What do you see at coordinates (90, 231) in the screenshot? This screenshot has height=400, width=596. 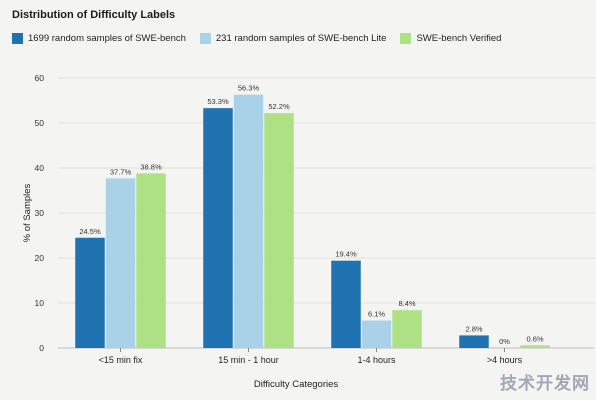 I see `data-label: 24.5%` at bounding box center [90, 231].